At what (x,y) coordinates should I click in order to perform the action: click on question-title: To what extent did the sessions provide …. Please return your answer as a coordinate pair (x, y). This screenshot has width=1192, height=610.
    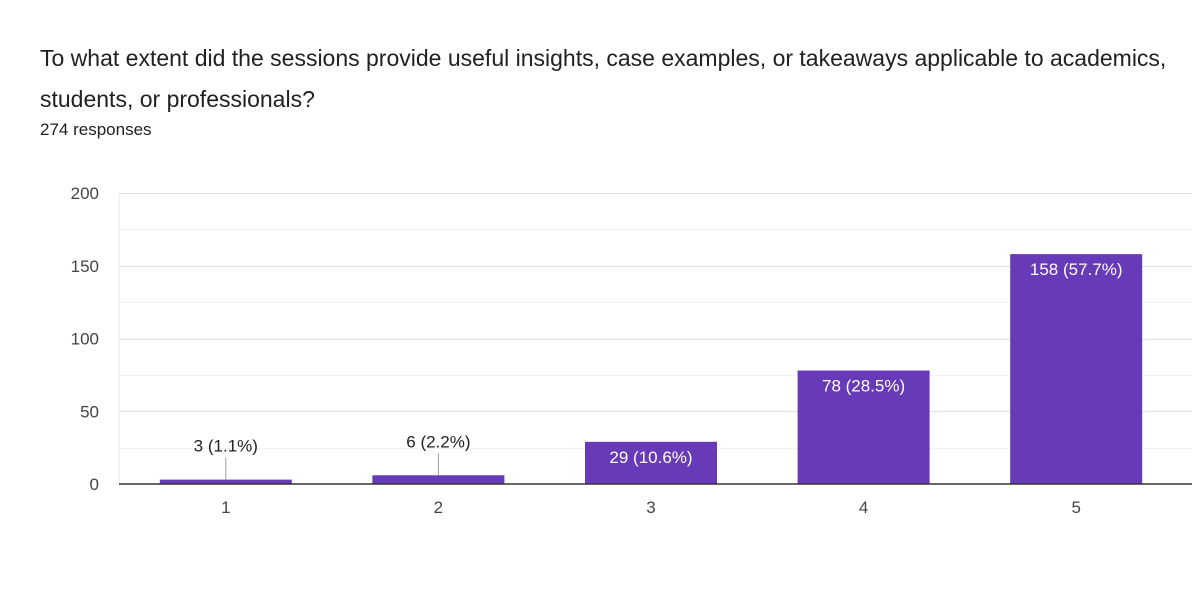
    Looking at the image, I should click on (603, 78).